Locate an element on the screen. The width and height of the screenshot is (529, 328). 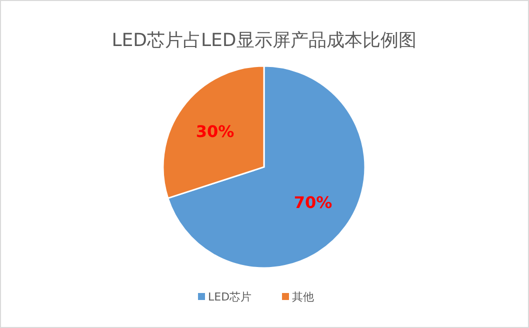
legend-label: 其他 is located at coordinates (303, 297).